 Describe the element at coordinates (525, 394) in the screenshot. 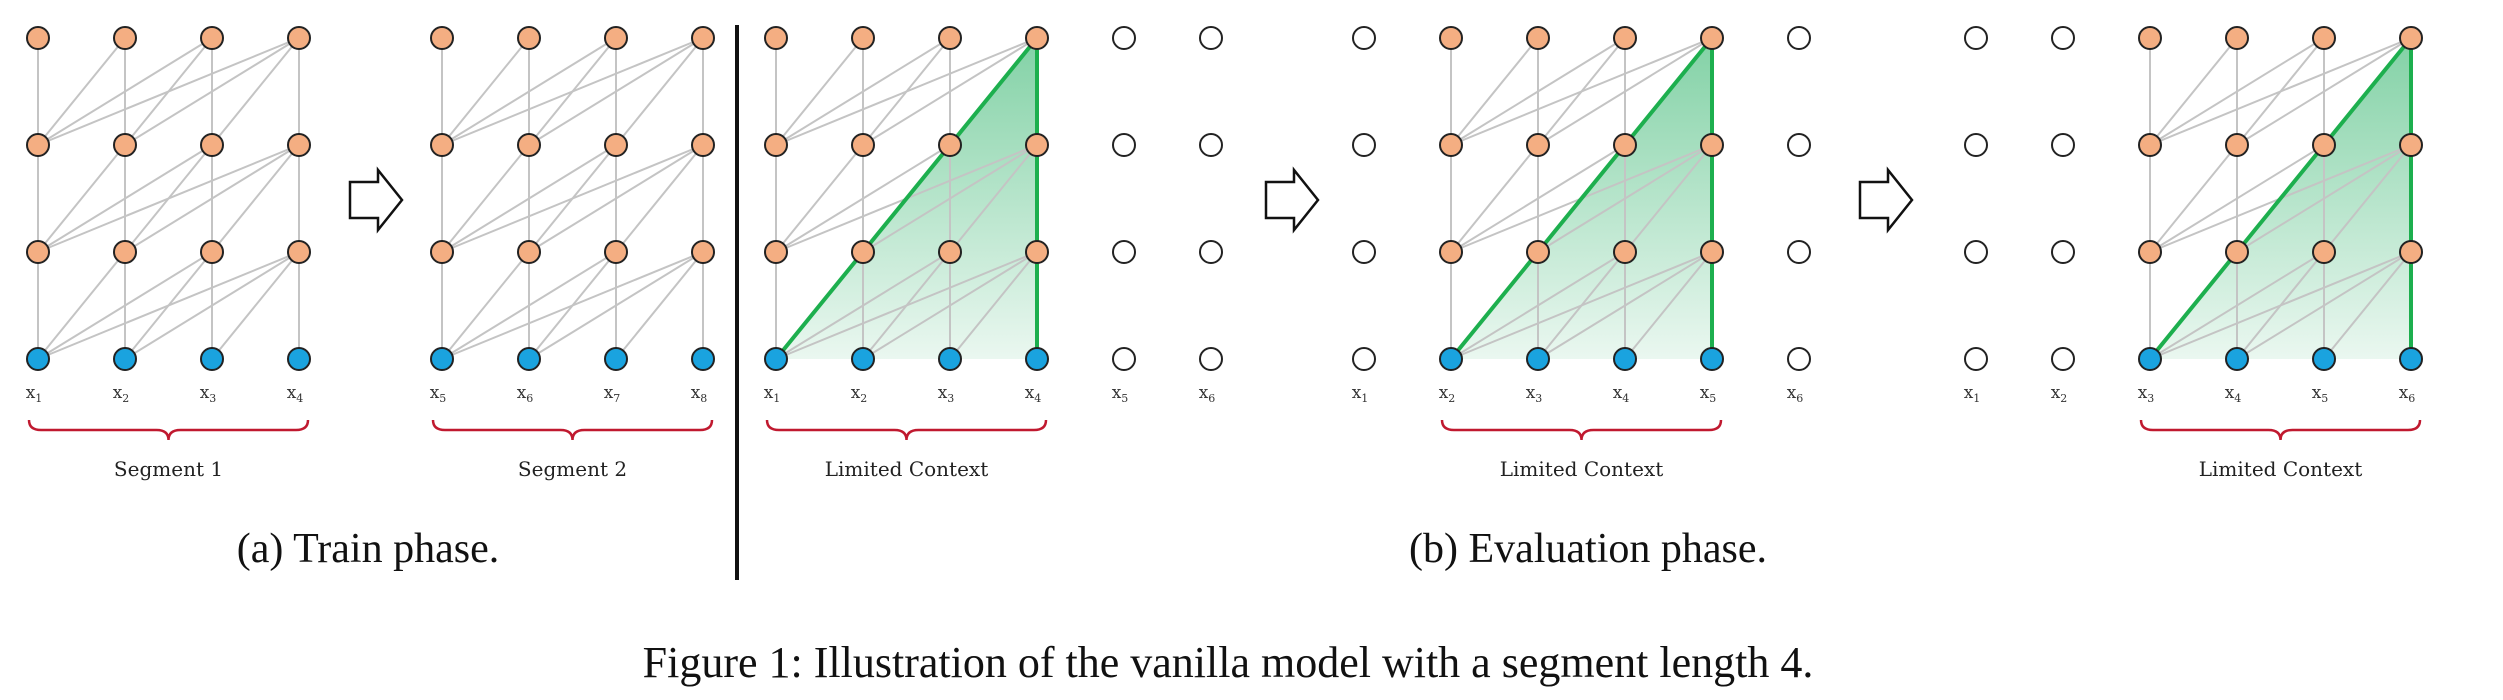

I see `token-label: x6` at that location.